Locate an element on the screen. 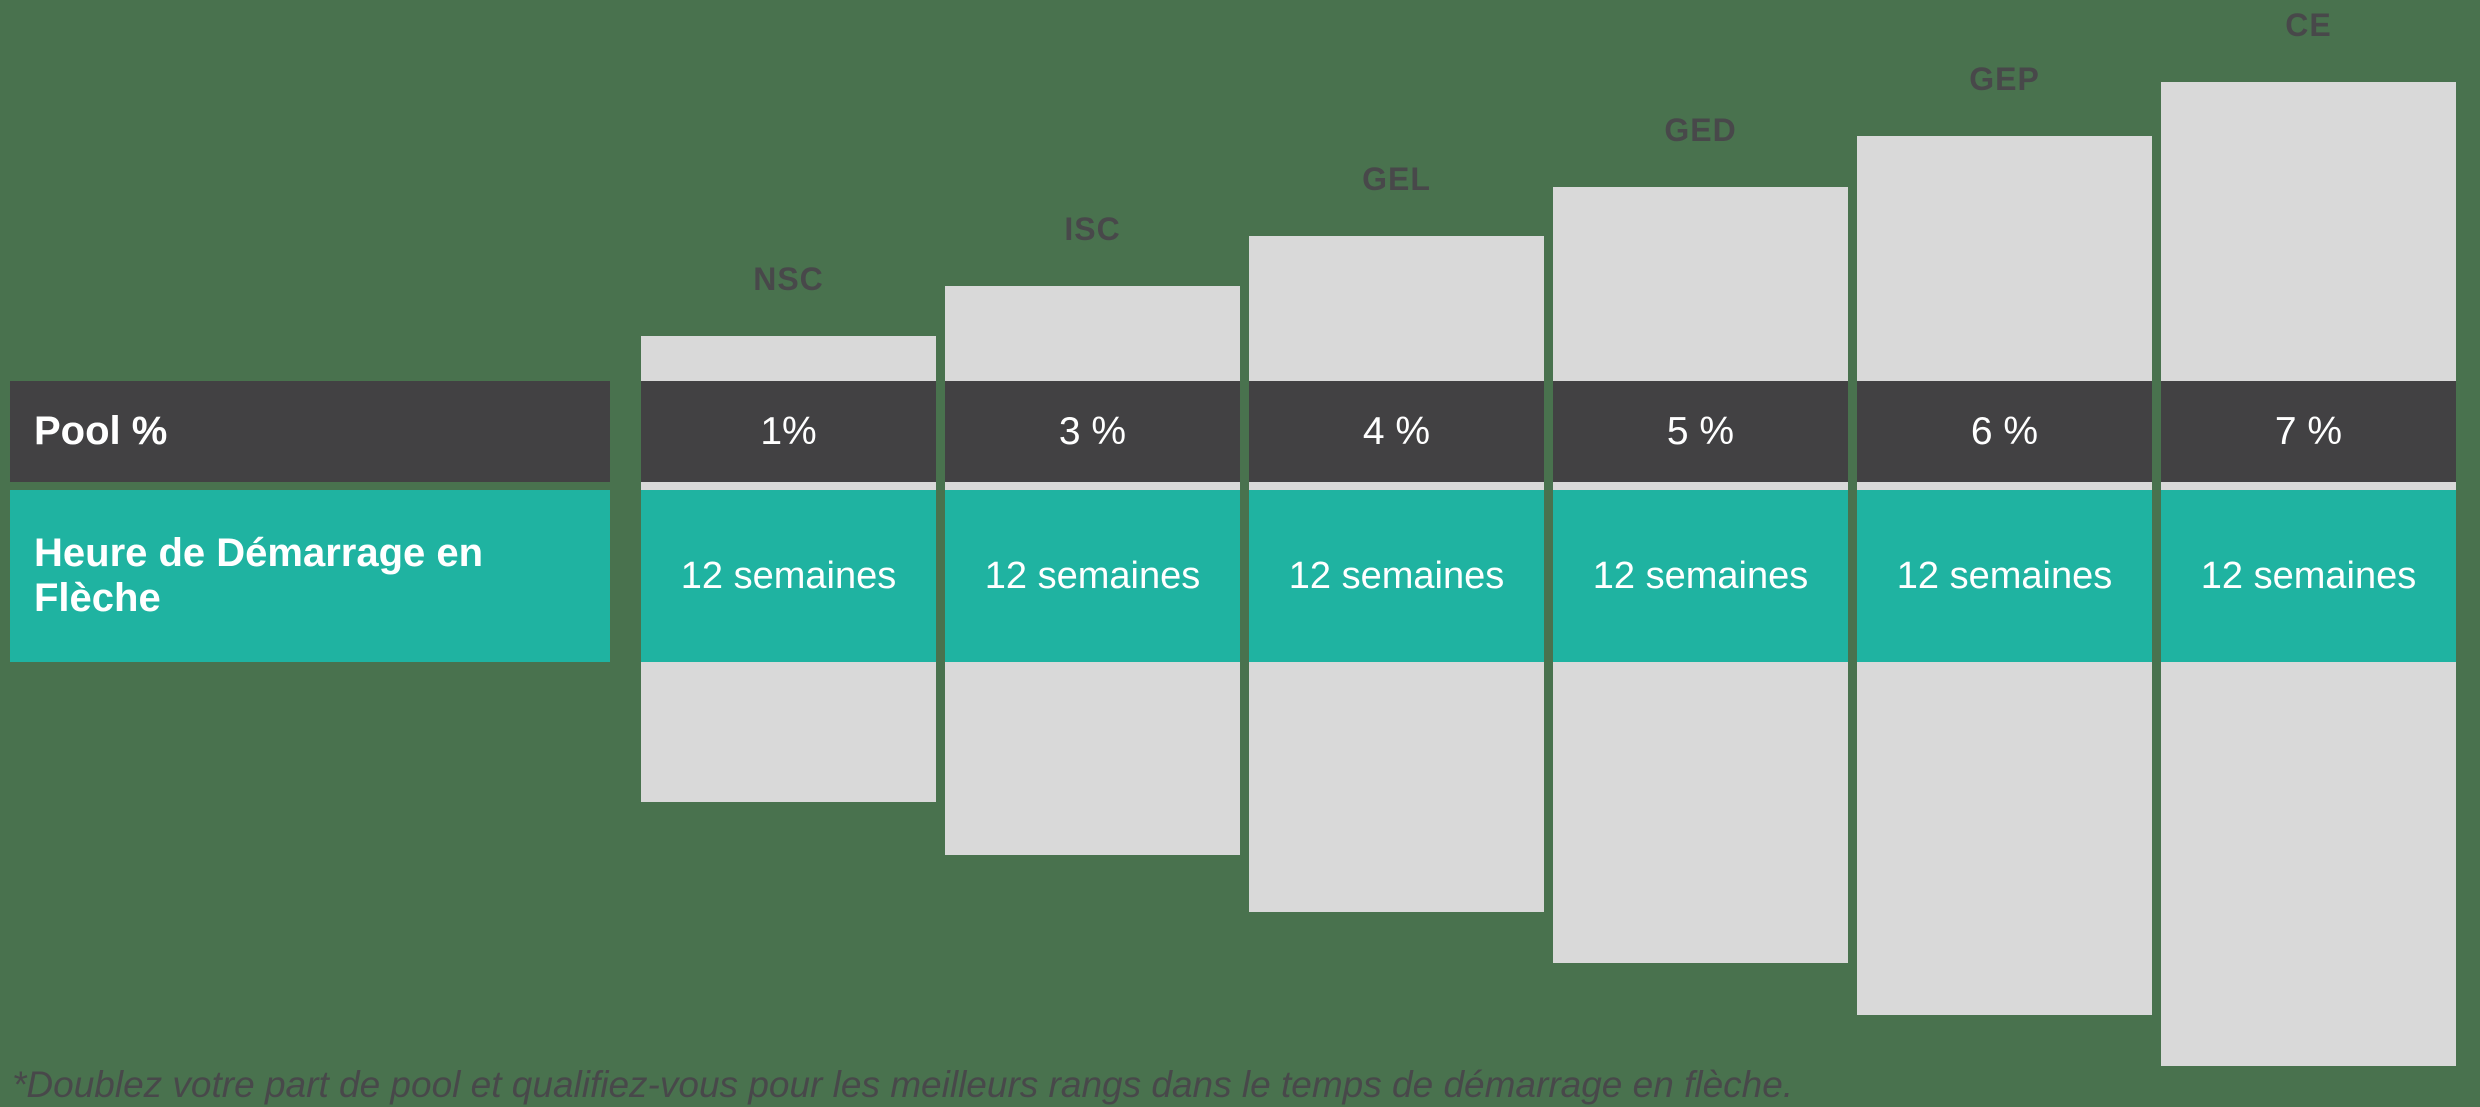  pool-row-header: Pool % is located at coordinates (310, 431).